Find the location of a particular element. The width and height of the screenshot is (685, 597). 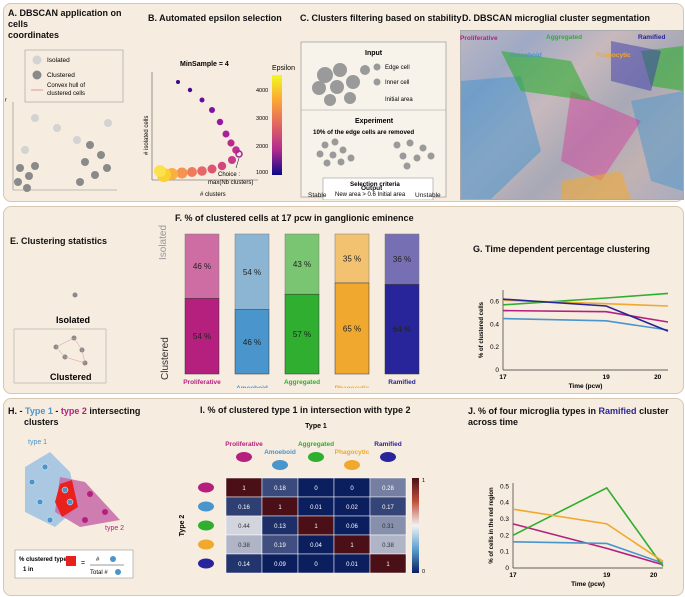

cb-tick-4000: 4000 is located at coordinates (262, 91).